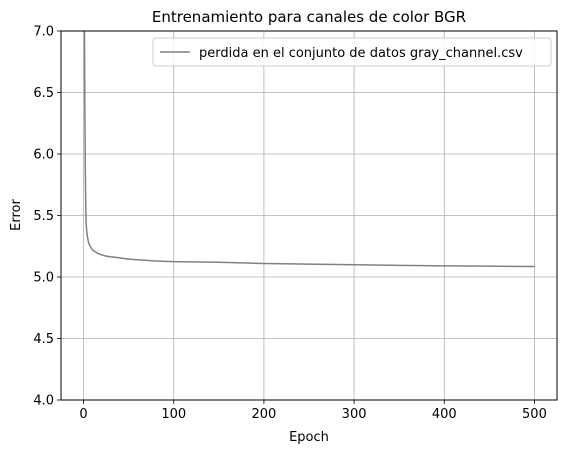  What do you see at coordinates (43, 401) in the screenshot?
I see `y-tick-label: 4.0` at bounding box center [43, 401].